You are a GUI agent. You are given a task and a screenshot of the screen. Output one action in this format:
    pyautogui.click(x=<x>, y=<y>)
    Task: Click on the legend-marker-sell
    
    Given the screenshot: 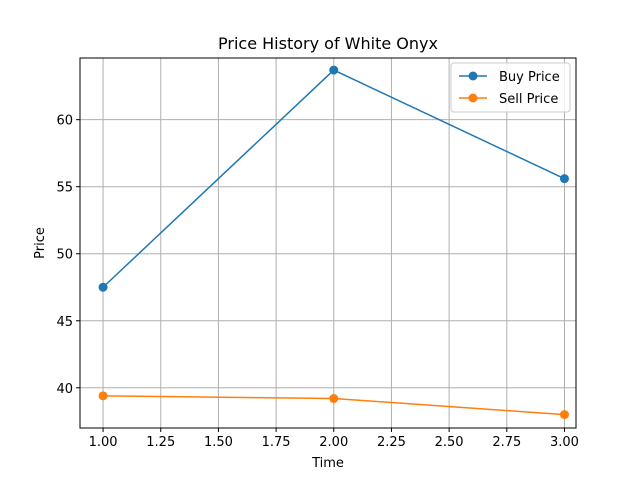 What is the action you would take?
    pyautogui.click(x=473, y=98)
    